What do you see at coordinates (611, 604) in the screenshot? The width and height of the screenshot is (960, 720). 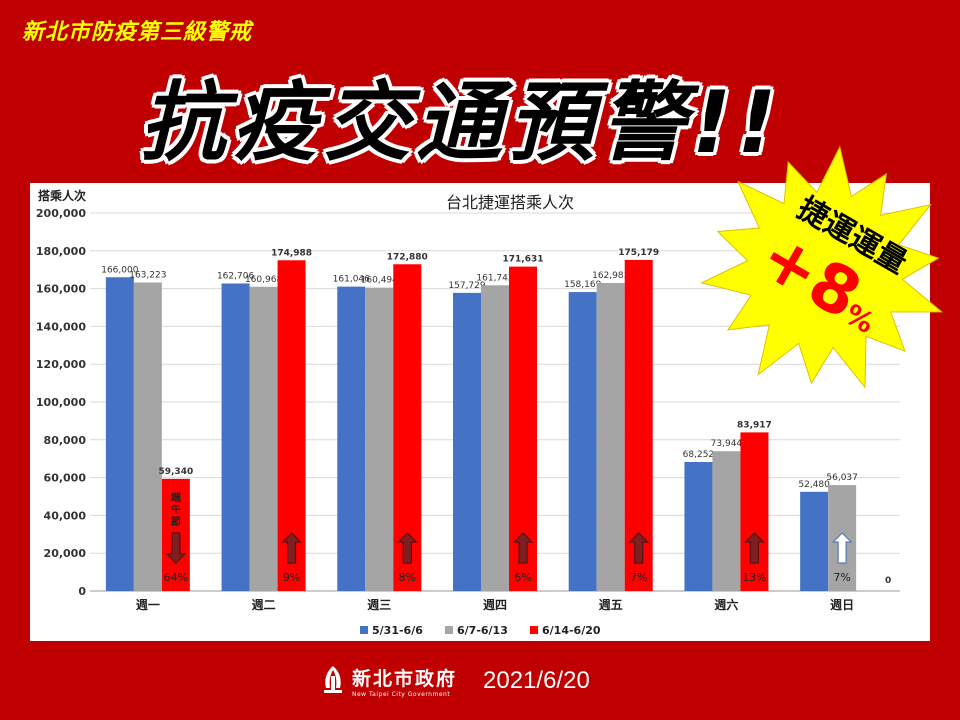 I see `x-tick-label: 週五` at bounding box center [611, 604].